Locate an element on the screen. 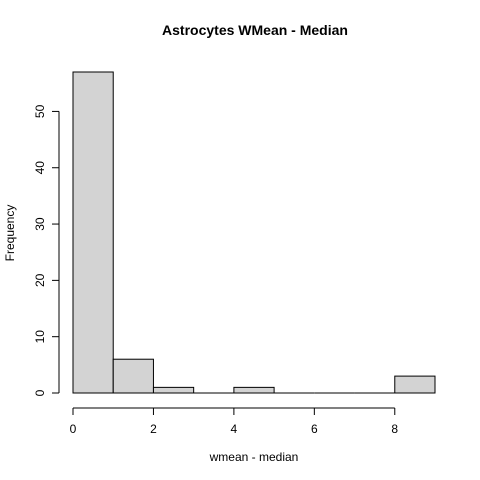 The height and width of the screenshot is (480, 480). y-tick-label-20: 20 is located at coordinates (40, 280).